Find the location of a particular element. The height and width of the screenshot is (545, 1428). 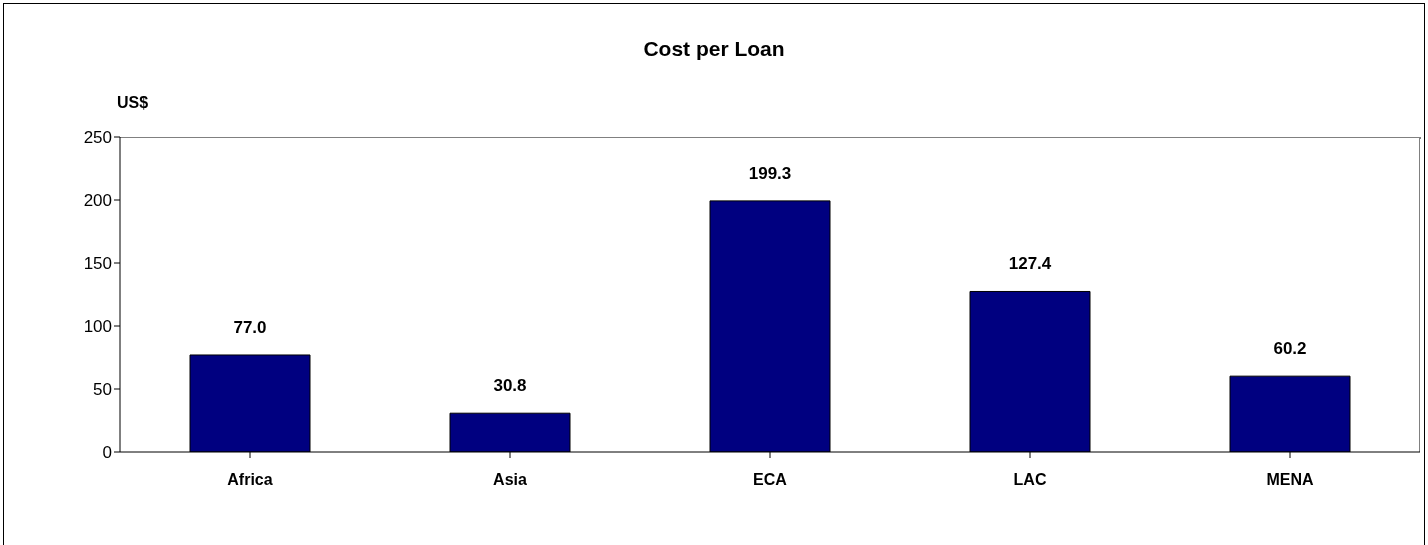

y-tick-label: 0 is located at coordinates (107, 453).